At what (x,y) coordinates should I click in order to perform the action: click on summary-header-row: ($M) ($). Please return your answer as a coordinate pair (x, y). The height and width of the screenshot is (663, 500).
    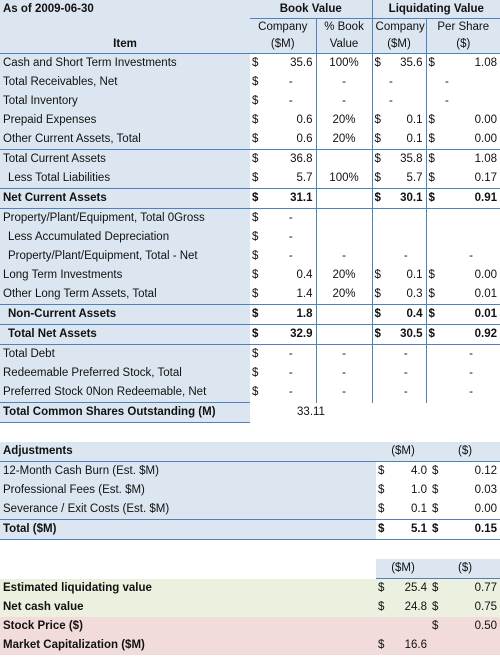
    Looking at the image, I should click on (250, 569).